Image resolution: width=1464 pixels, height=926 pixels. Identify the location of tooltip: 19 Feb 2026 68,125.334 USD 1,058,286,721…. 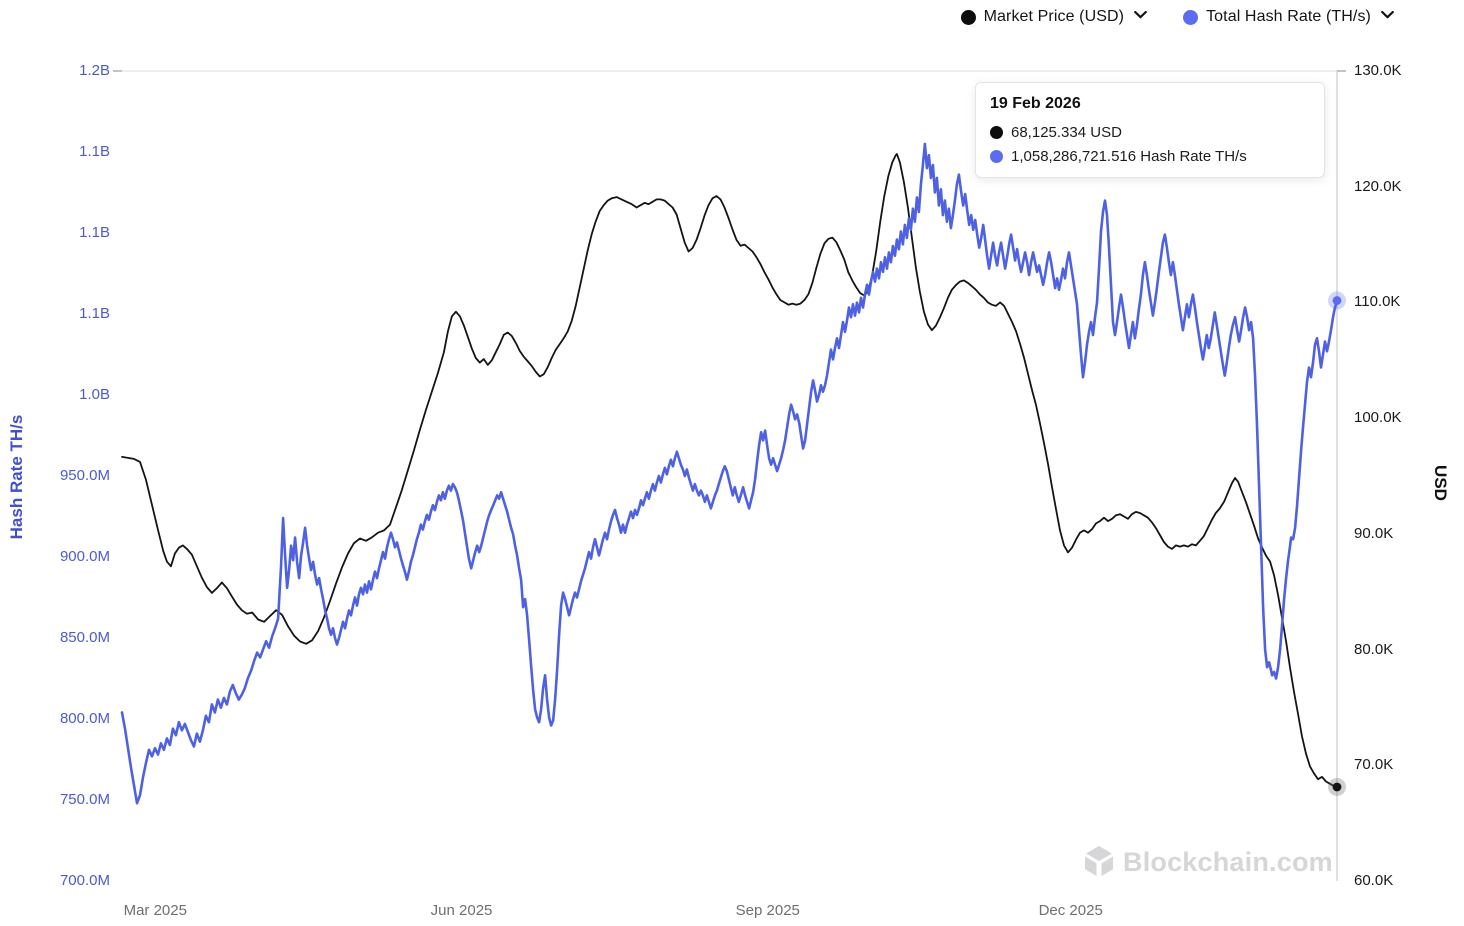
(1150, 130).